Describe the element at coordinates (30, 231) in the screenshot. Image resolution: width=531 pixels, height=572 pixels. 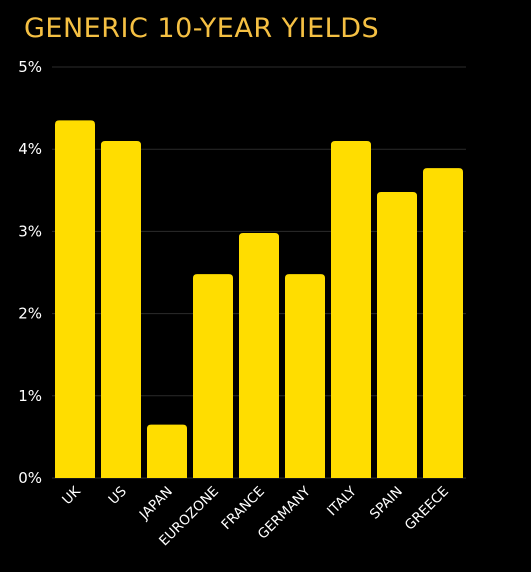
I see `y-tick-label: 3%` at that location.